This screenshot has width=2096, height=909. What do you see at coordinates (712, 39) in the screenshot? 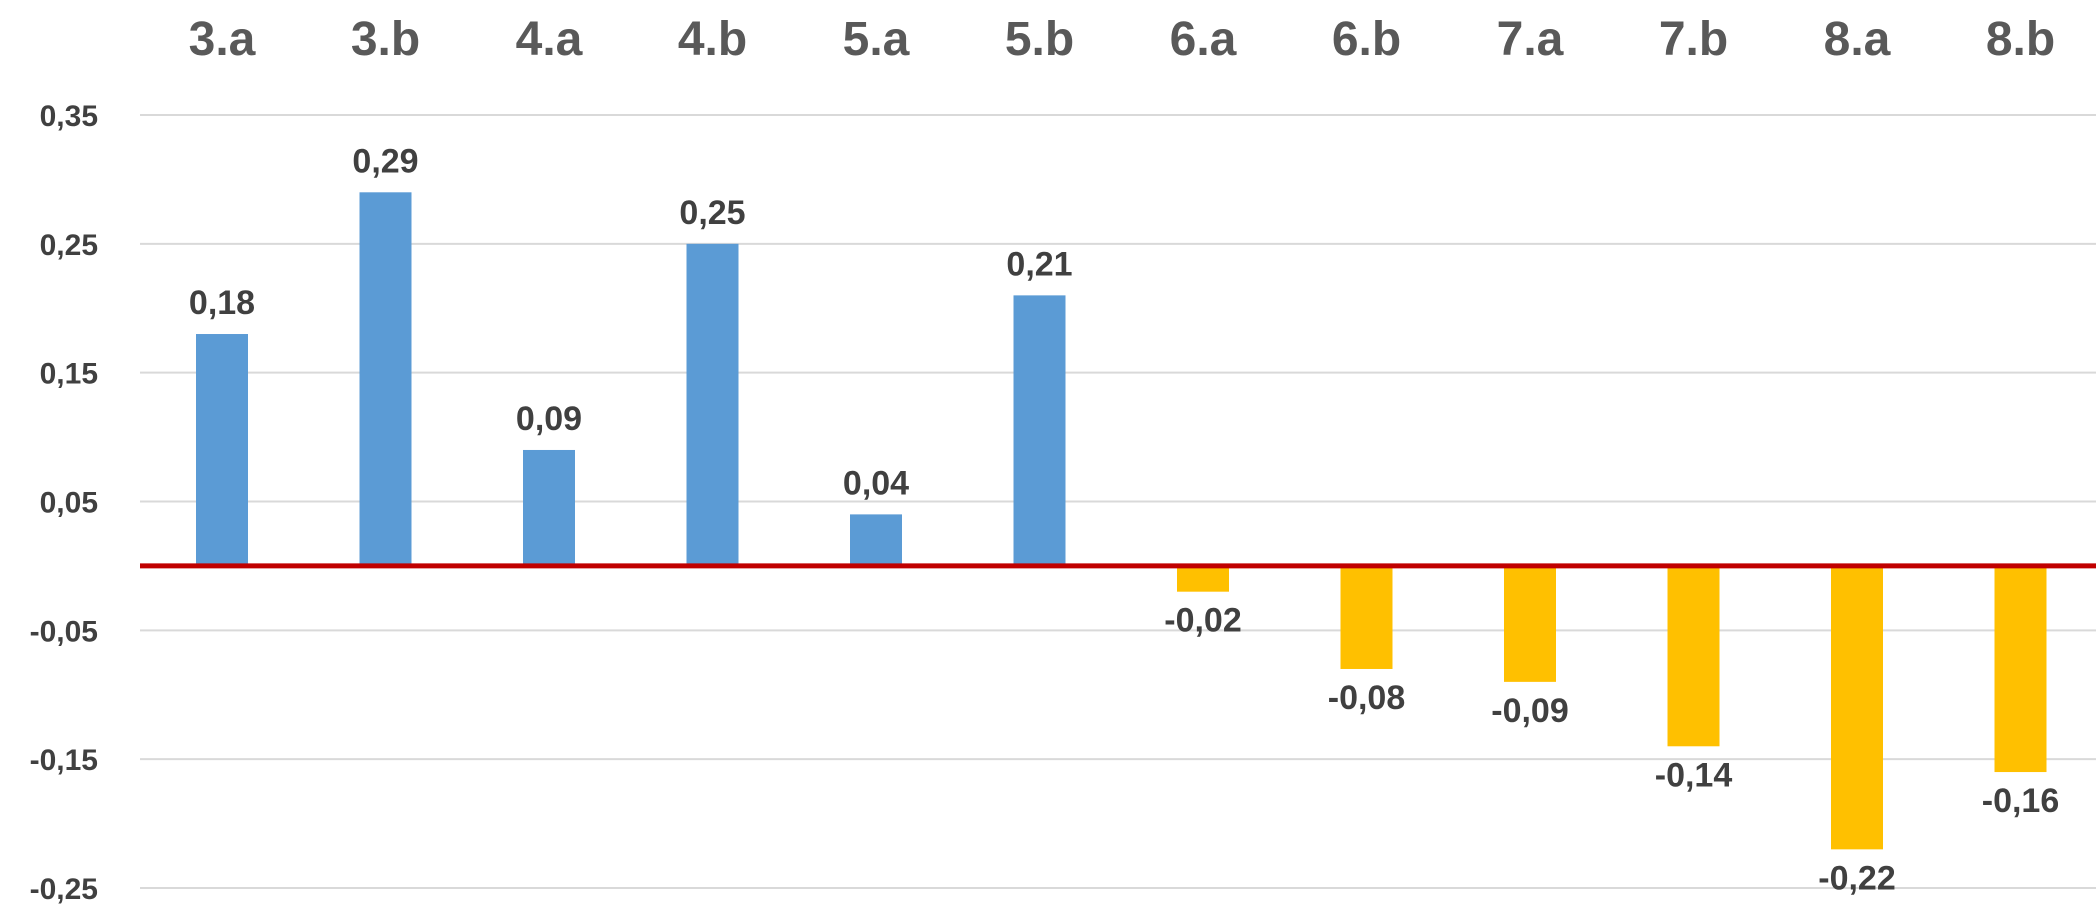
I see `category-label: 4.b` at bounding box center [712, 39].